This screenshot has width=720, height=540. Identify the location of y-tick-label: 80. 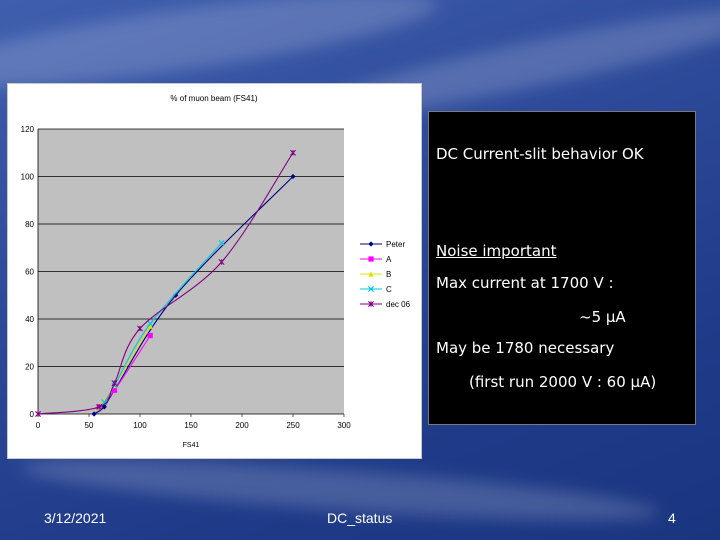
(29, 224).